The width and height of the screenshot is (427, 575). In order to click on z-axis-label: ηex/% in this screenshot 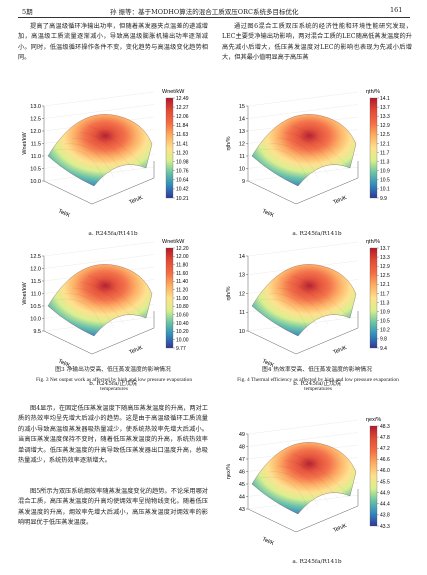, I will do `click(229, 471)`.